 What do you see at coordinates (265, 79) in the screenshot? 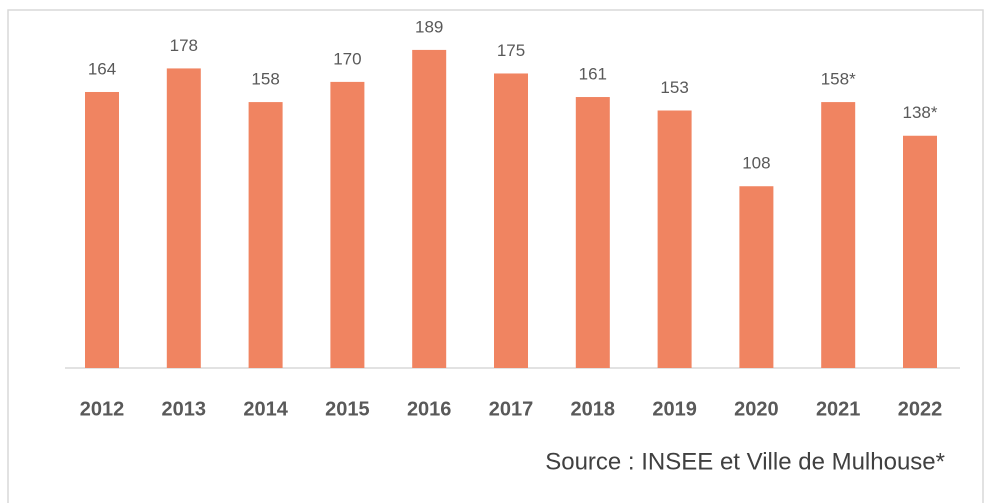
I see `value-label: 158` at bounding box center [265, 79].